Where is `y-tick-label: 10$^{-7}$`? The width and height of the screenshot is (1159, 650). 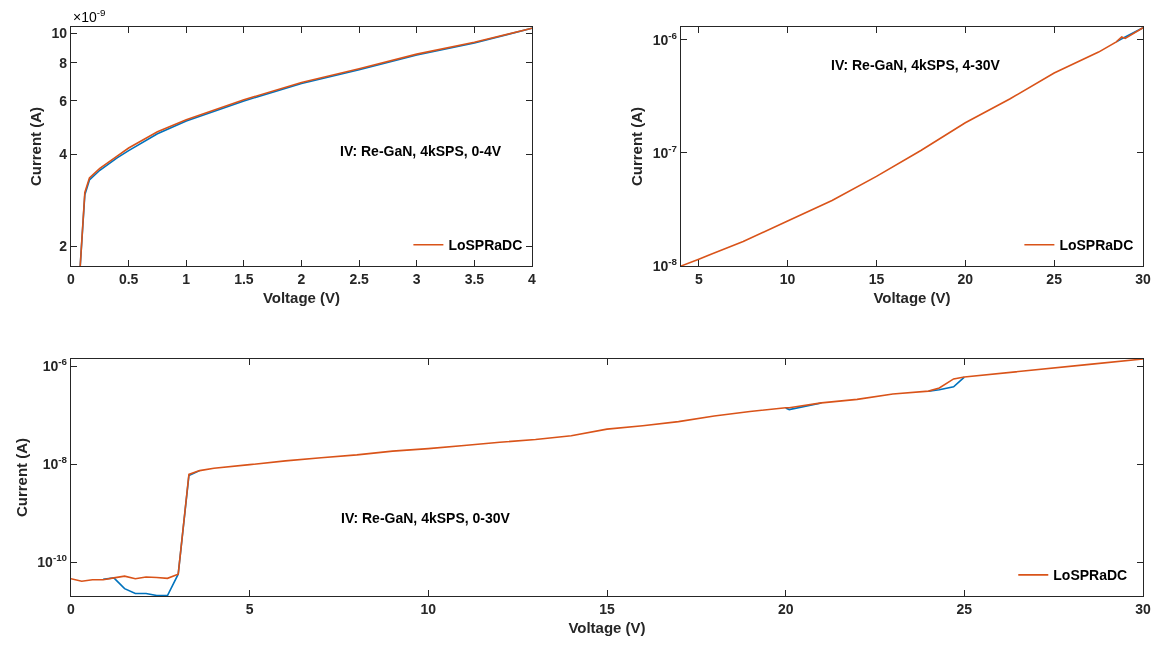 y-tick-label: 10$^{-7}$ is located at coordinates (665, 151).